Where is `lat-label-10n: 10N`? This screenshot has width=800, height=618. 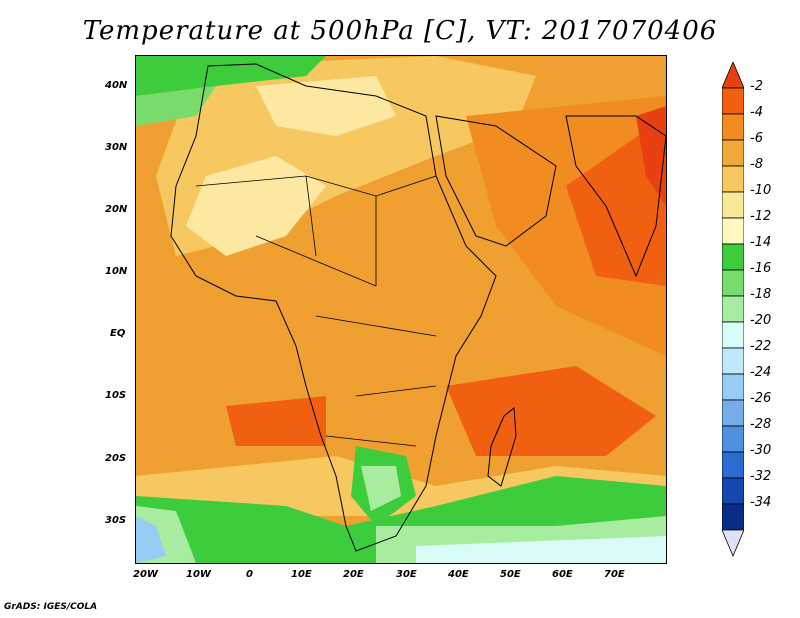 lat-label-10n: 10N is located at coordinates (116, 271).